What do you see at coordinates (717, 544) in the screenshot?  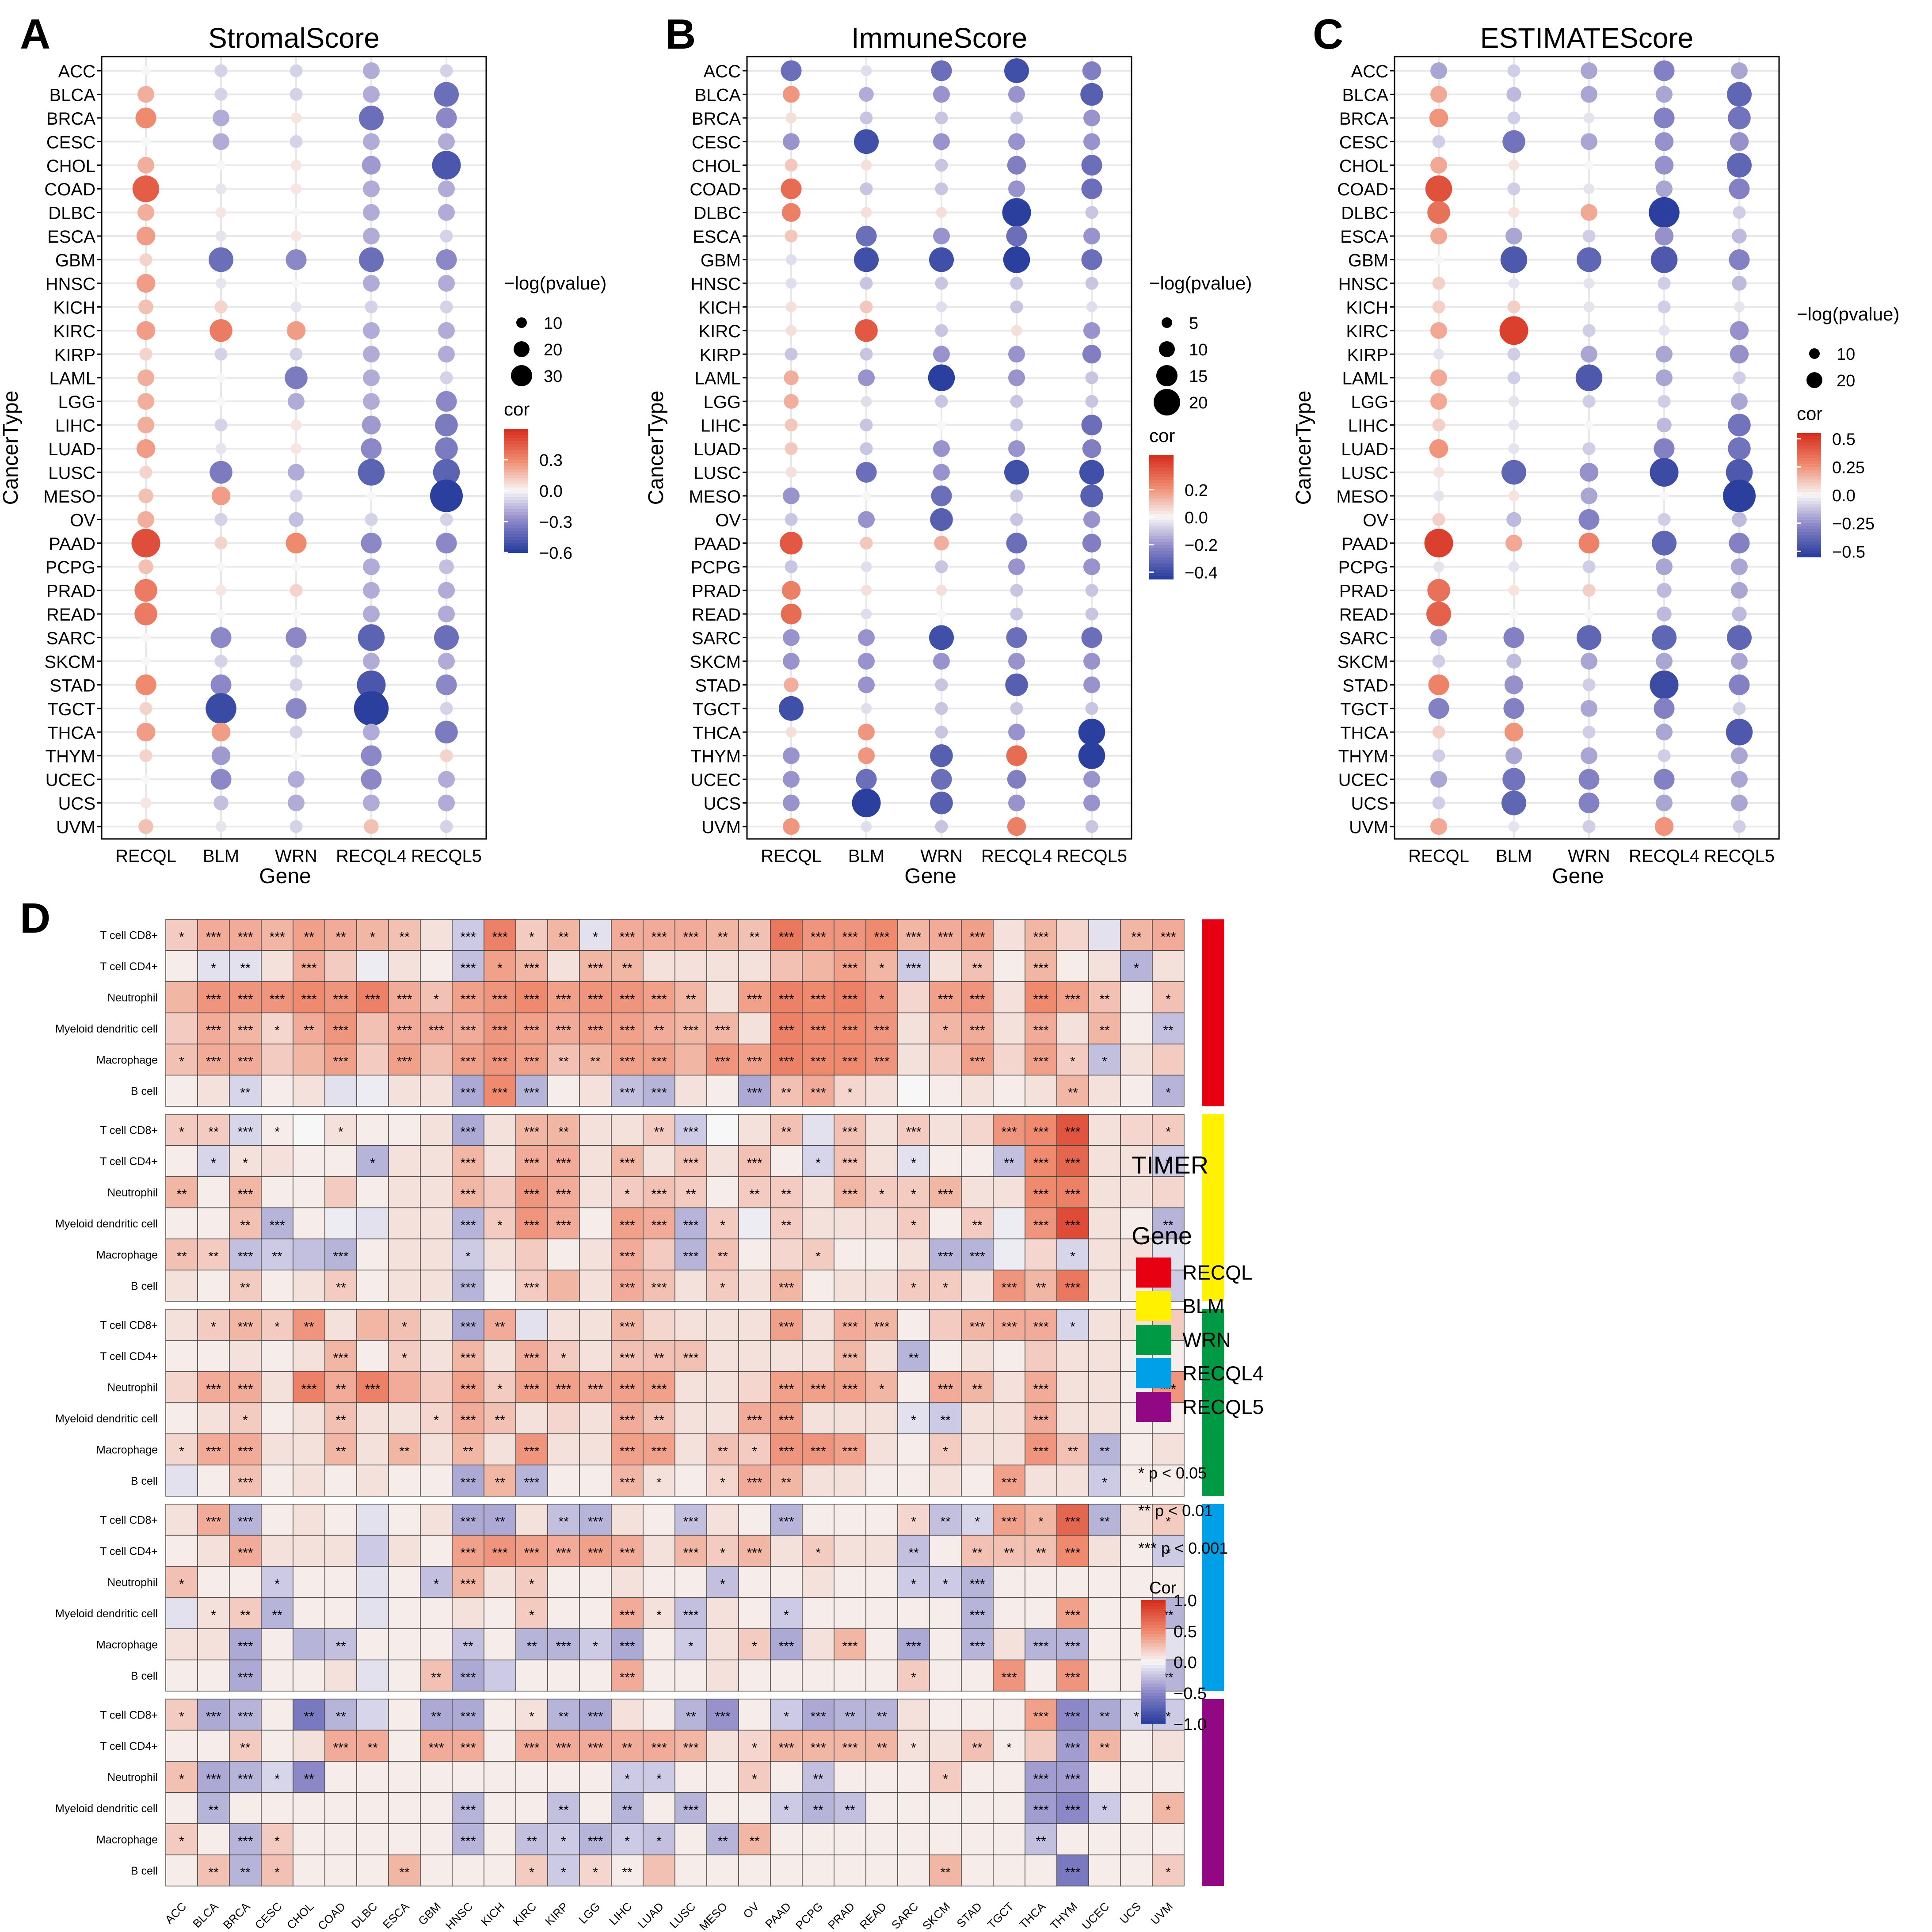 I see `y-tick-label: PAAD` at bounding box center [717, 544].